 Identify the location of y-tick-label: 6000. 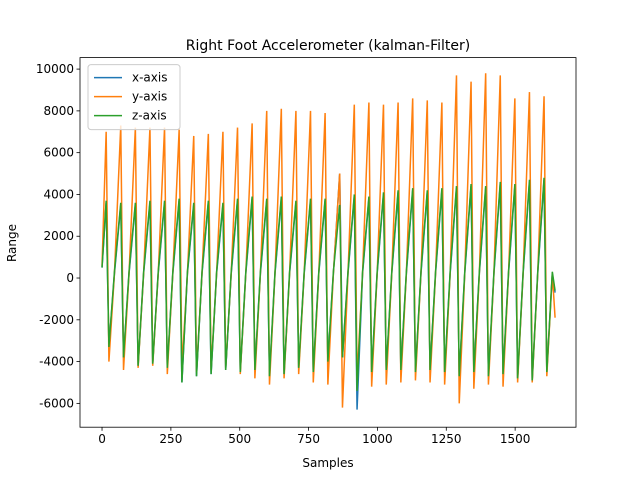
(58, 153).